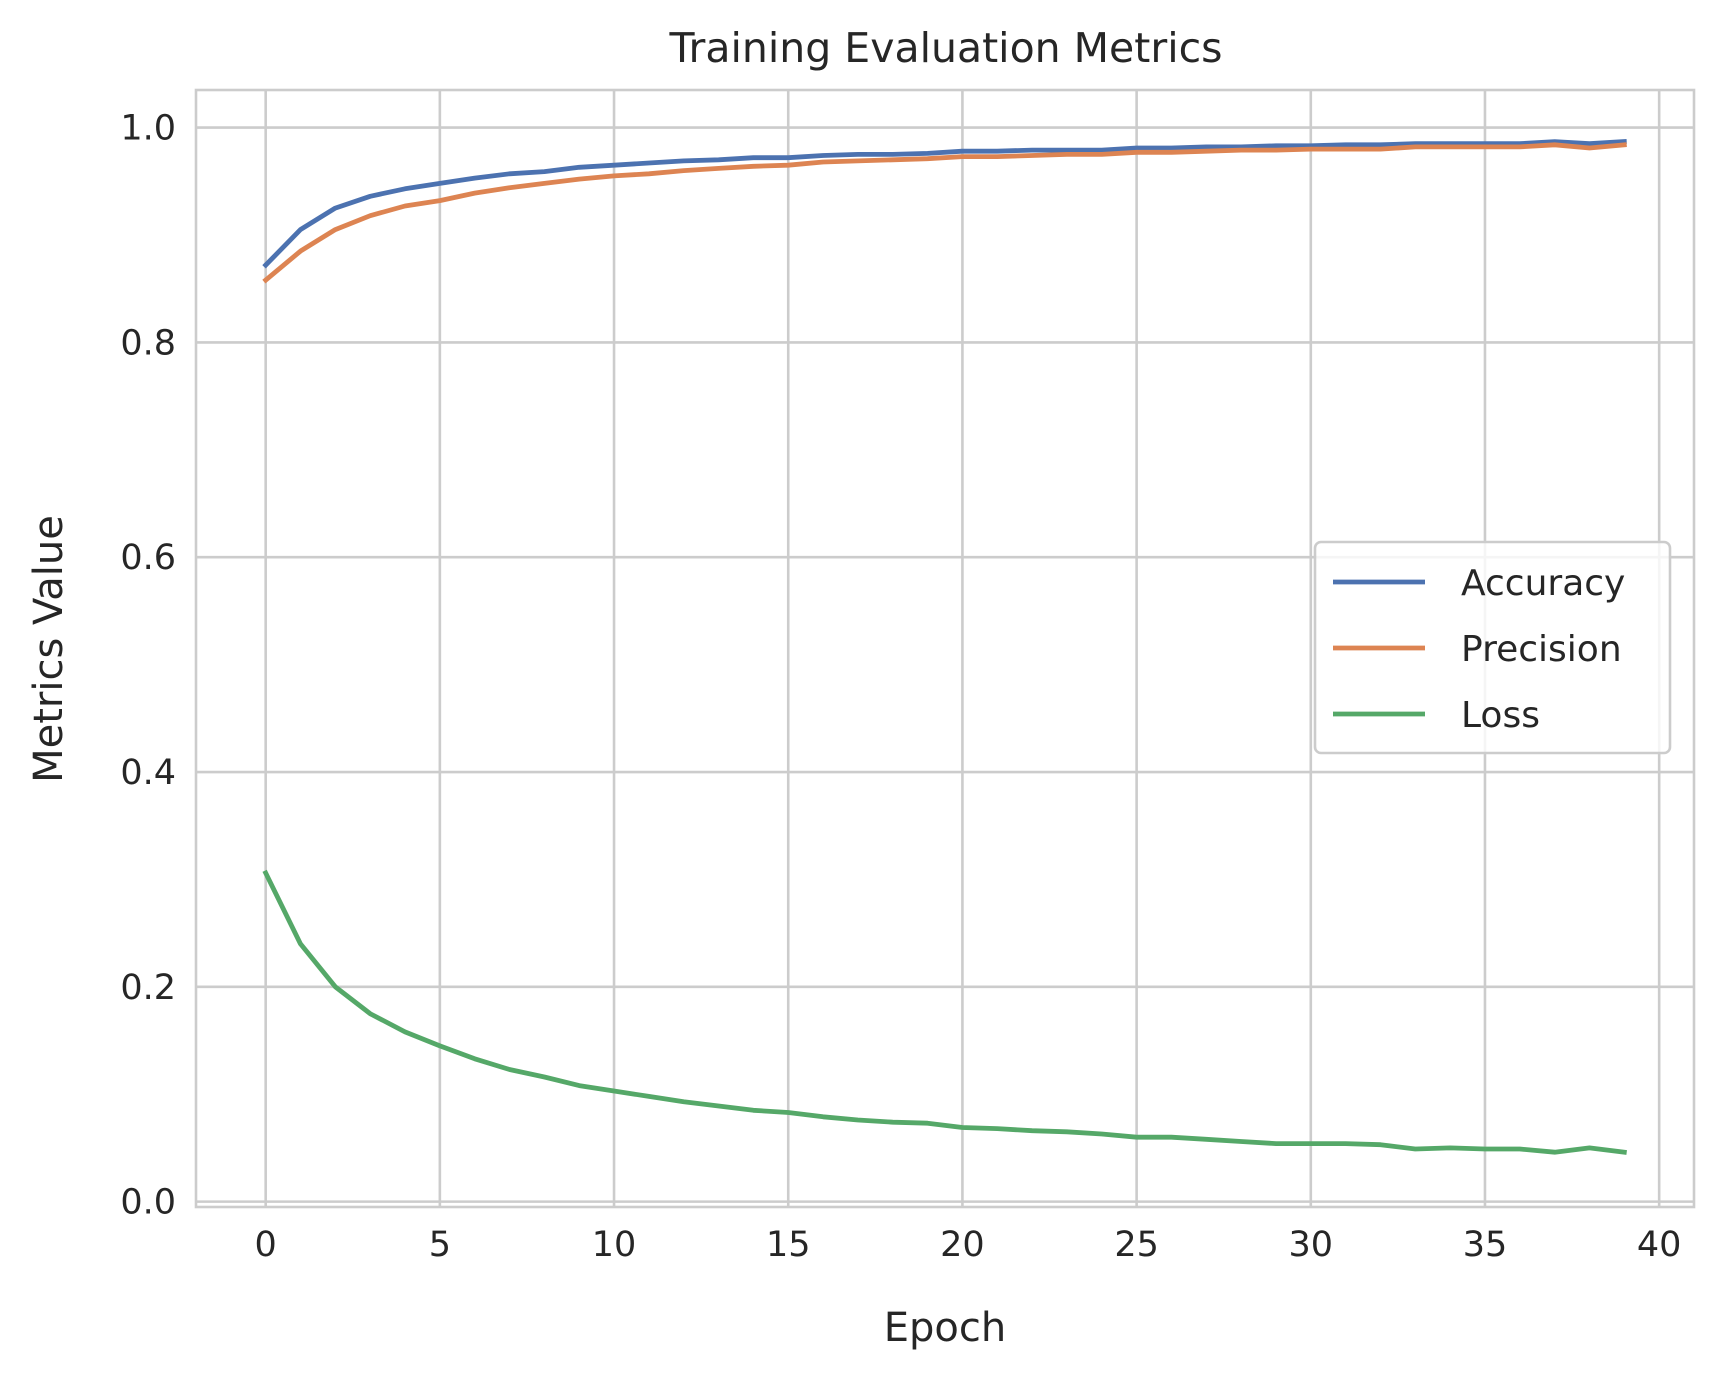 The width and height of the screenshot is (1714, 1375). What do you see at coordinates (148, 773) in the screenshot?
I see `y-tick-label: 0.4` at bounding box center [148, 773].